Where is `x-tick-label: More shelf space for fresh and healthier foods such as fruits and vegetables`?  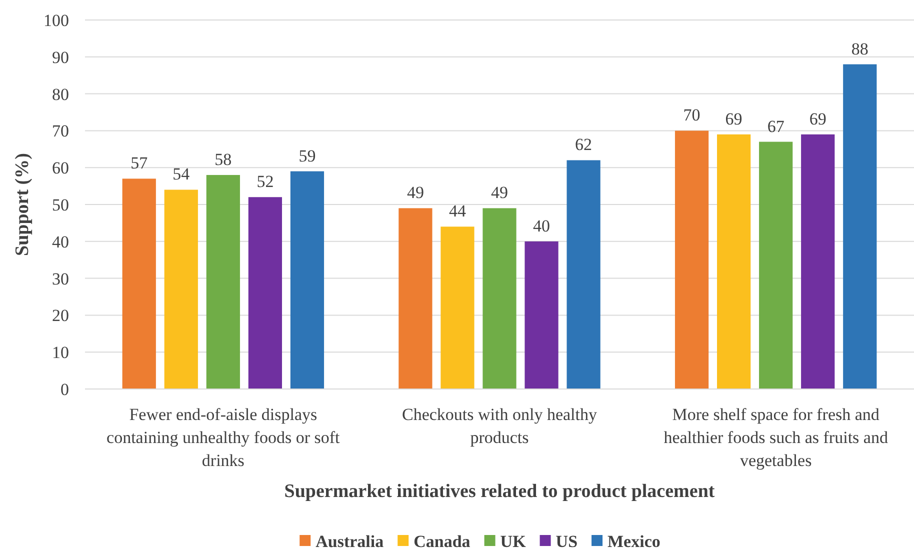
x-tick-label: More shelf space for fresh and healthier foods such as fruits and vegetables is located at coordinates (776, 437).